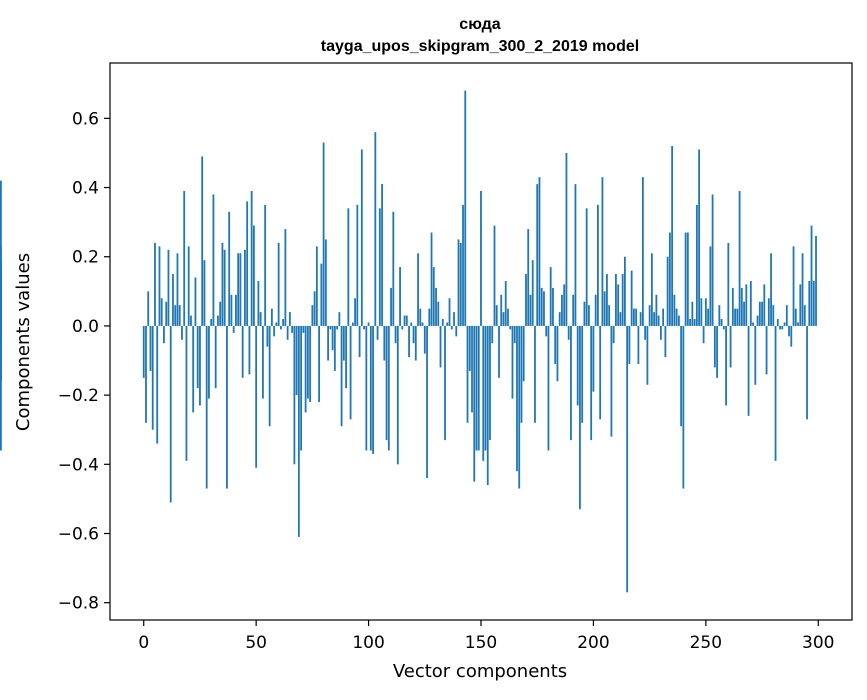 The width and height of the screenshot is (867, 700). I want to click on y-tick-label: −0.6, so click(78, 535).